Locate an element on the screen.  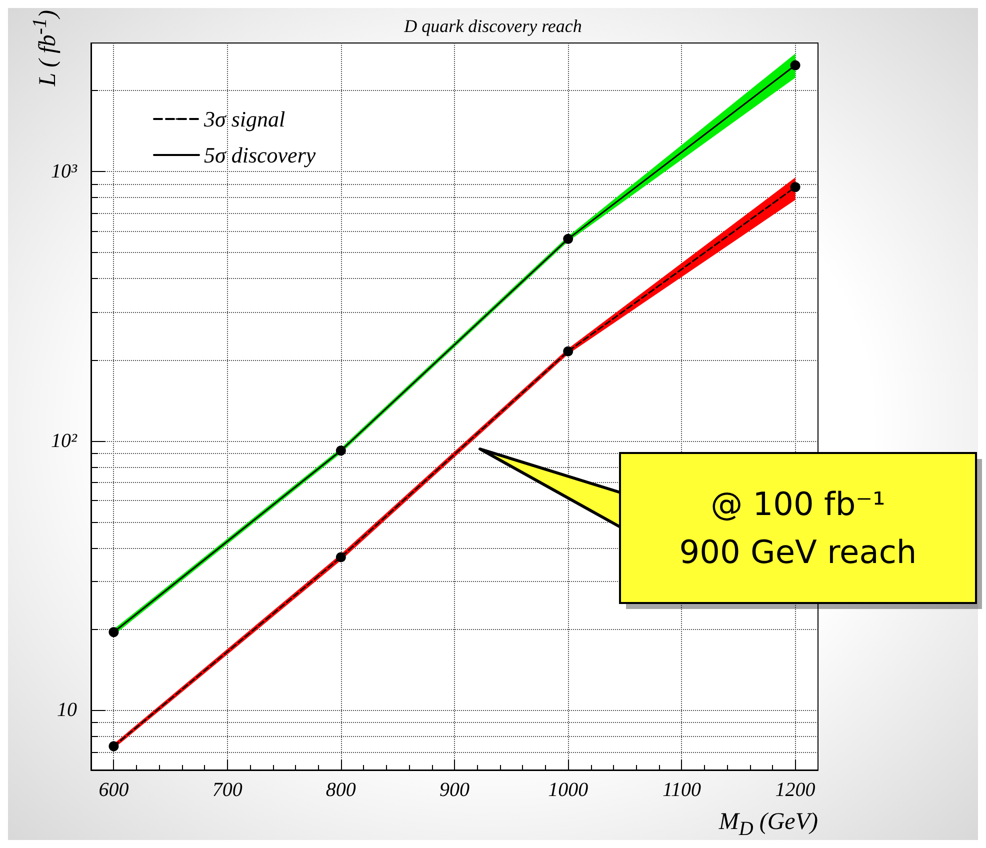
y-tick-label: 10³ is located at coordinates (64, 171).